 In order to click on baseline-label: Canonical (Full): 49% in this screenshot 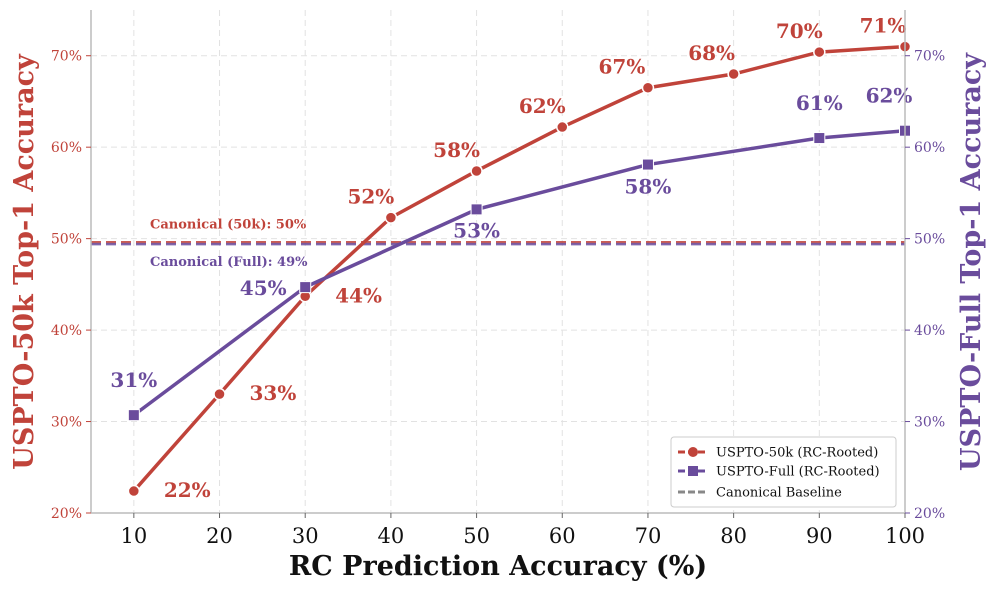, I will do `click(229, 262)`.